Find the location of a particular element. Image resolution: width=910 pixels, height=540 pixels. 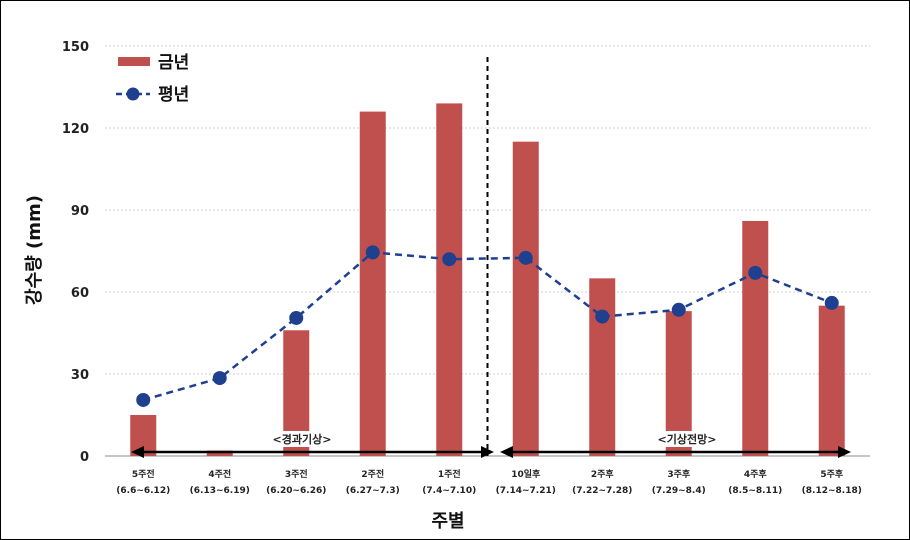

x-tick-range: (7.22~7.28) is located at coordinates (602, 491).